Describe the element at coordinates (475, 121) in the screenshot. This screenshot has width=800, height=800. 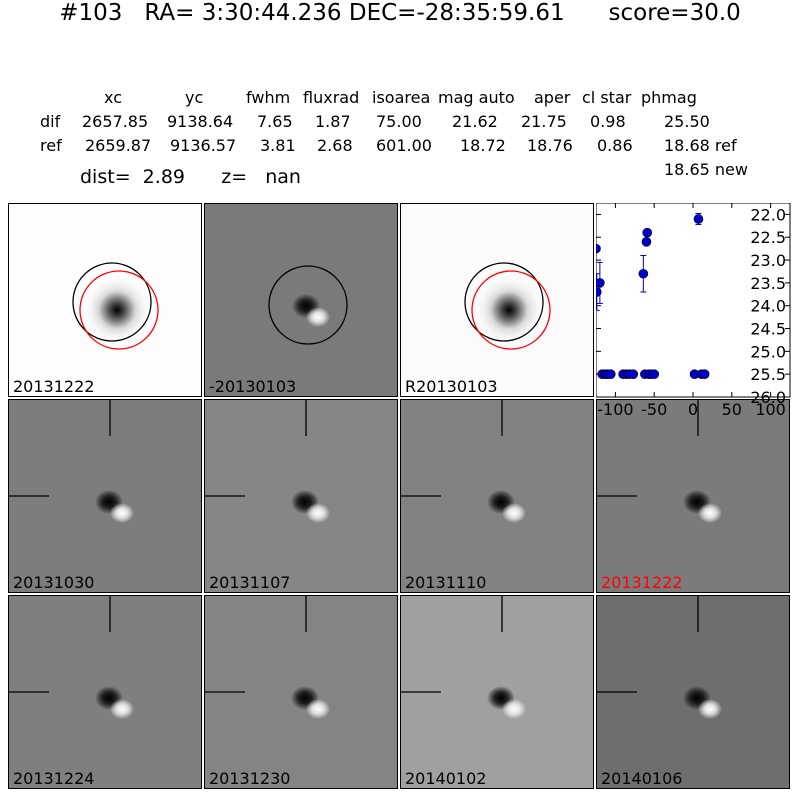
I see `table-cell: 21.62` at that location.